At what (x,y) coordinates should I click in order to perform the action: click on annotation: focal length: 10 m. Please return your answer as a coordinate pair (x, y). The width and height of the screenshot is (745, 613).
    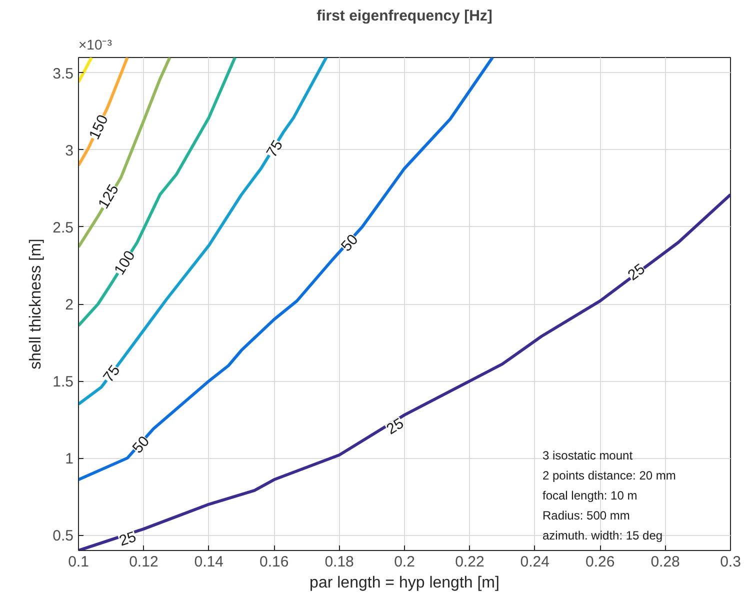
    Looking at the image, I should click on (590, 495).